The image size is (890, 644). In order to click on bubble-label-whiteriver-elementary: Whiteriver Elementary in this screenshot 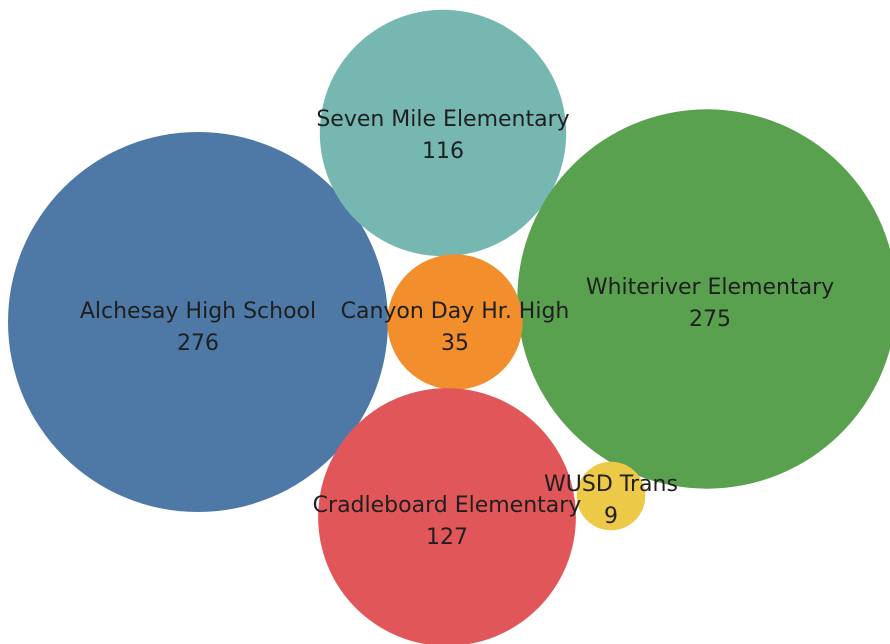, I will do `click(710, 287)`.